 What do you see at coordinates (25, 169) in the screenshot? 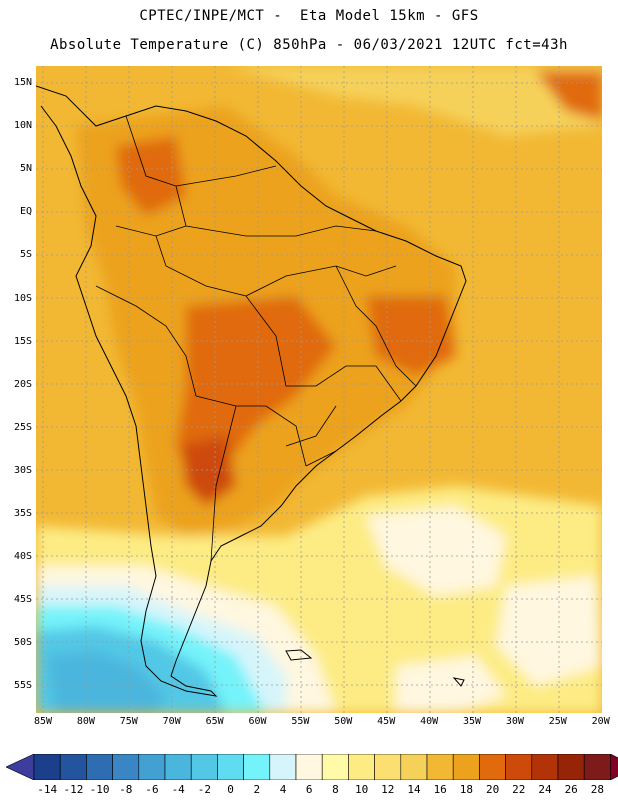
I see `lat-label: 5N` at bounding box center [25, 169].